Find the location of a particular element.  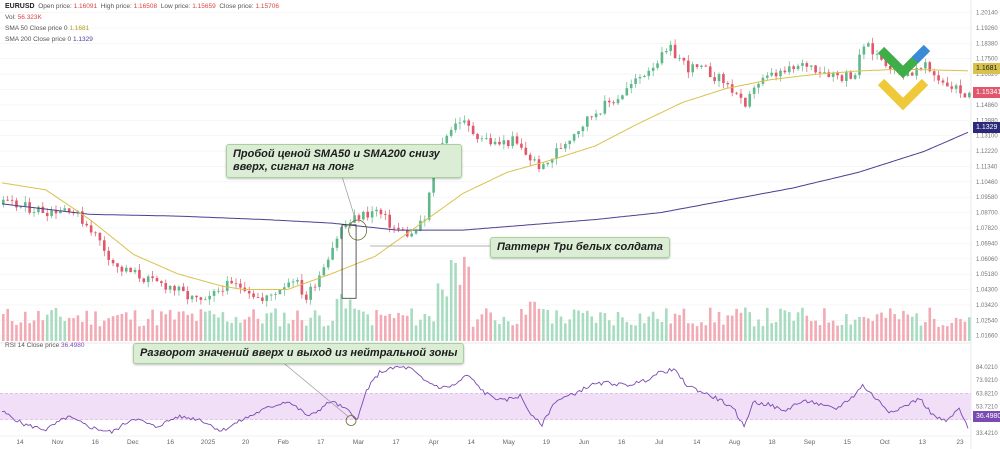

price-tick-label: 1.10460 is located at coordinates (987, 183).